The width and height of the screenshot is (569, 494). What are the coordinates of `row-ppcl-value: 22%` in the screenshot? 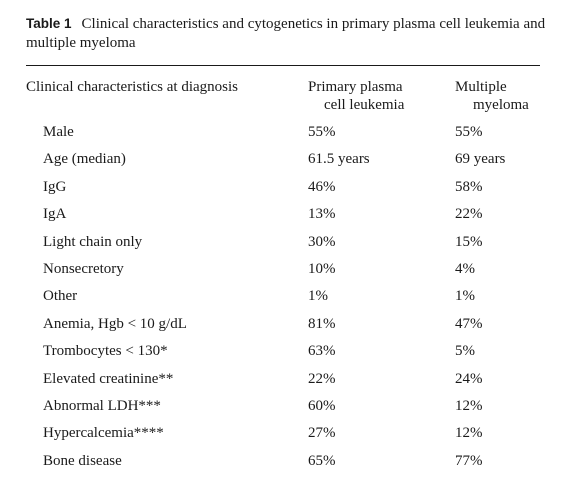 It's located at (322, 378).